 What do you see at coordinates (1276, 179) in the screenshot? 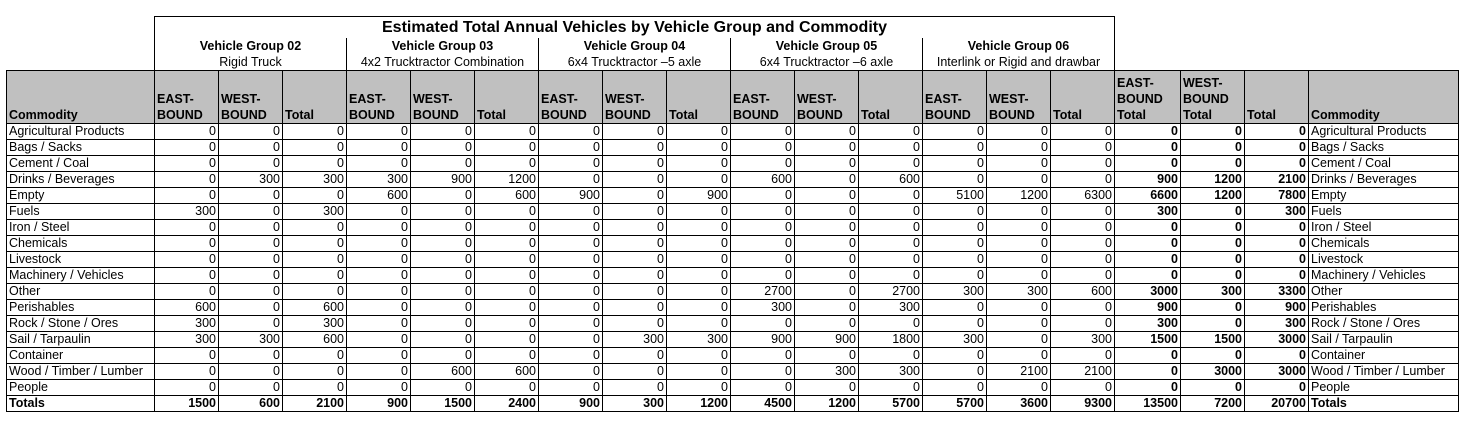
I see `summary-total-cell: 2100` at bounding box center [1276, 179].